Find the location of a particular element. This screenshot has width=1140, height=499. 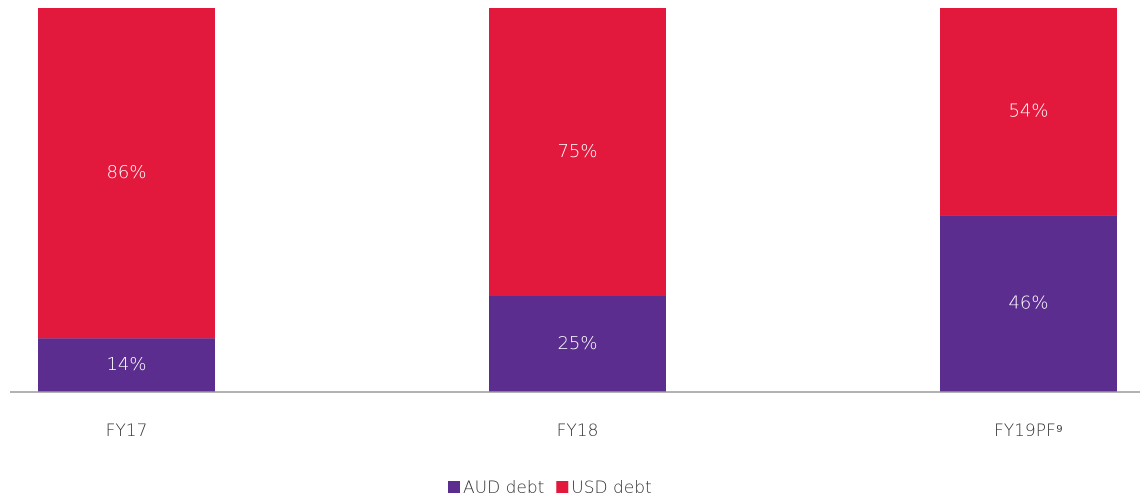

legend-label: USD debt is located at coordinates (611, 488).